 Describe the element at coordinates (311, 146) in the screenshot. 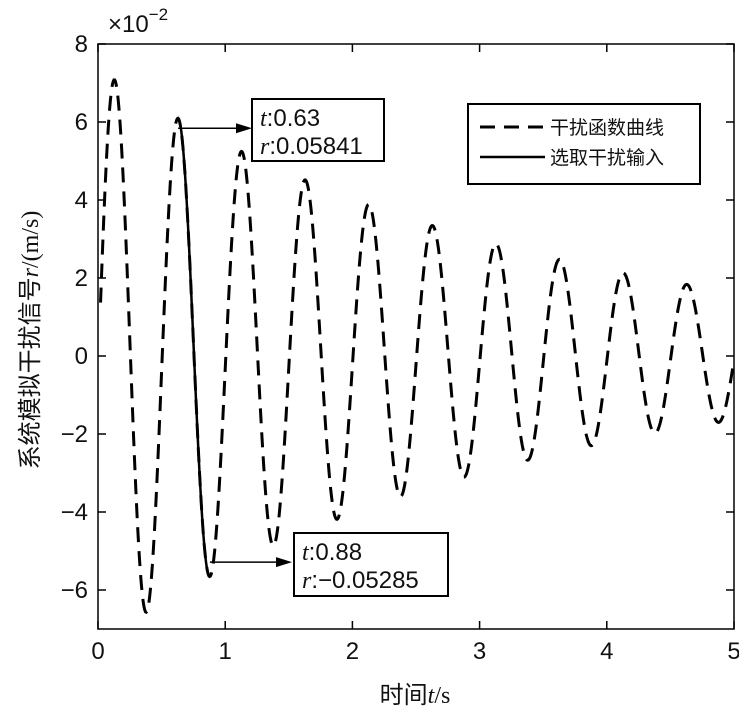

I see `annotation-peak-r: r:0.05841` at that location.